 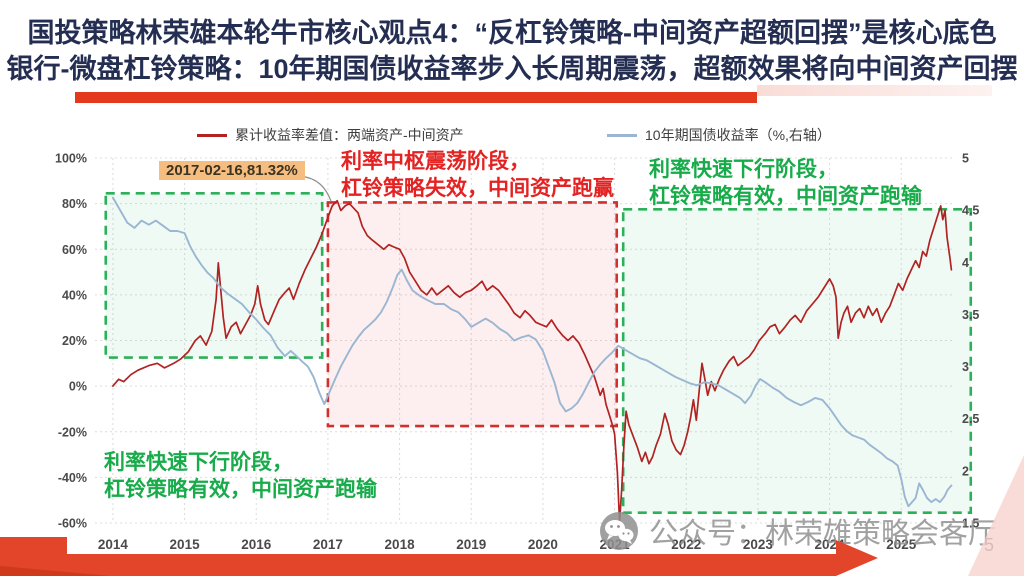 I want to click on svg-text: 3.5, so click(x=970, y=315).